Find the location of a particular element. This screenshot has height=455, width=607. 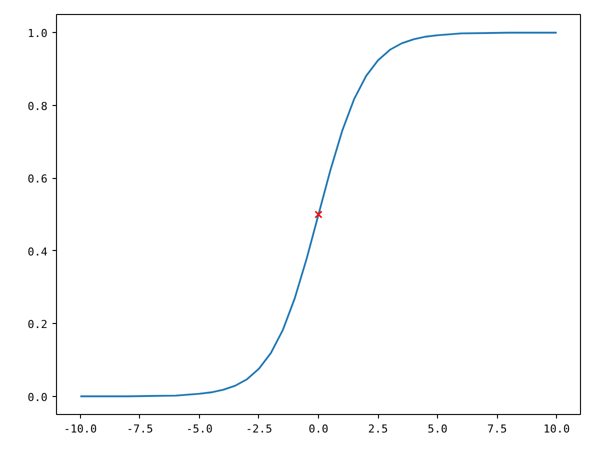

y-tick-label: 0.2 is located at coordinates (38, 325).